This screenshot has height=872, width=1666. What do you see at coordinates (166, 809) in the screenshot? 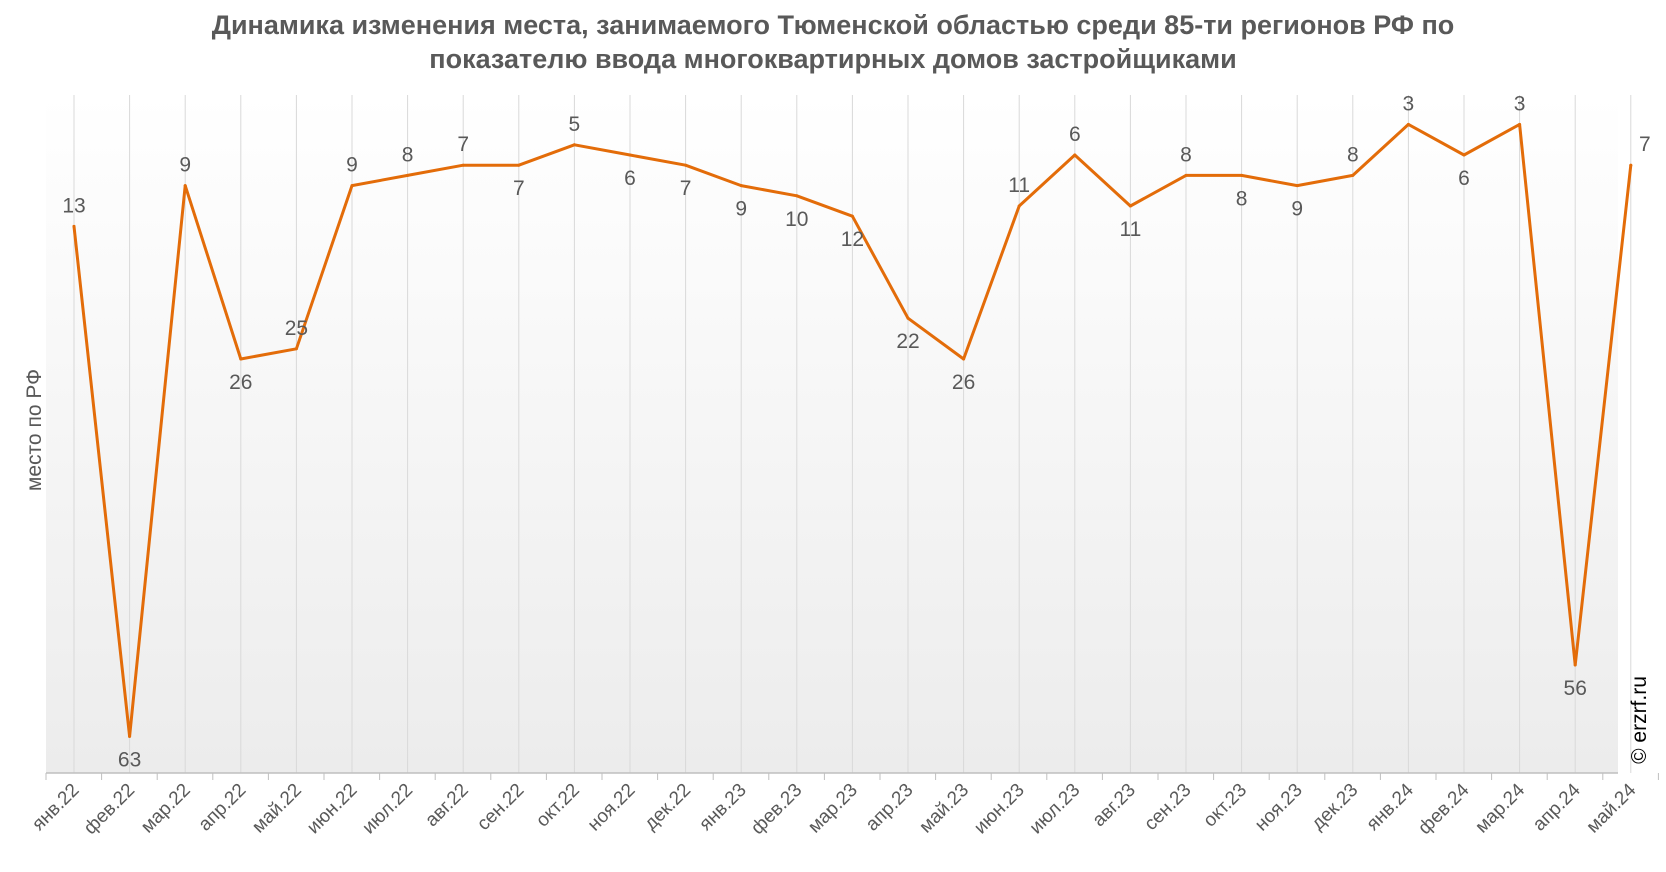
I see `x-tick-label: мар.22` at bounding box center [166, 809].